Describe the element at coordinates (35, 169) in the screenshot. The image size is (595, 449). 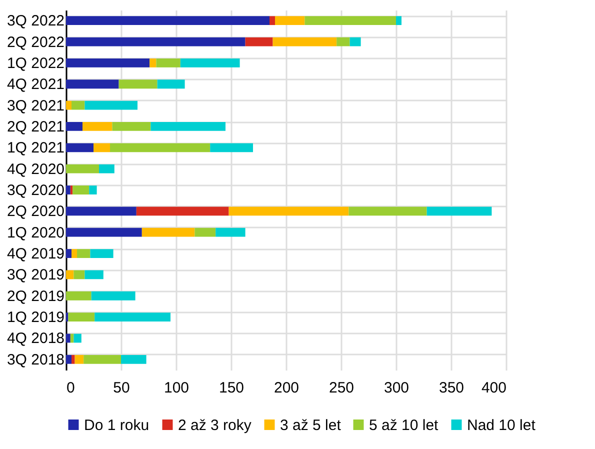
I see `y-tick-label: 4Q 2020` at that location.